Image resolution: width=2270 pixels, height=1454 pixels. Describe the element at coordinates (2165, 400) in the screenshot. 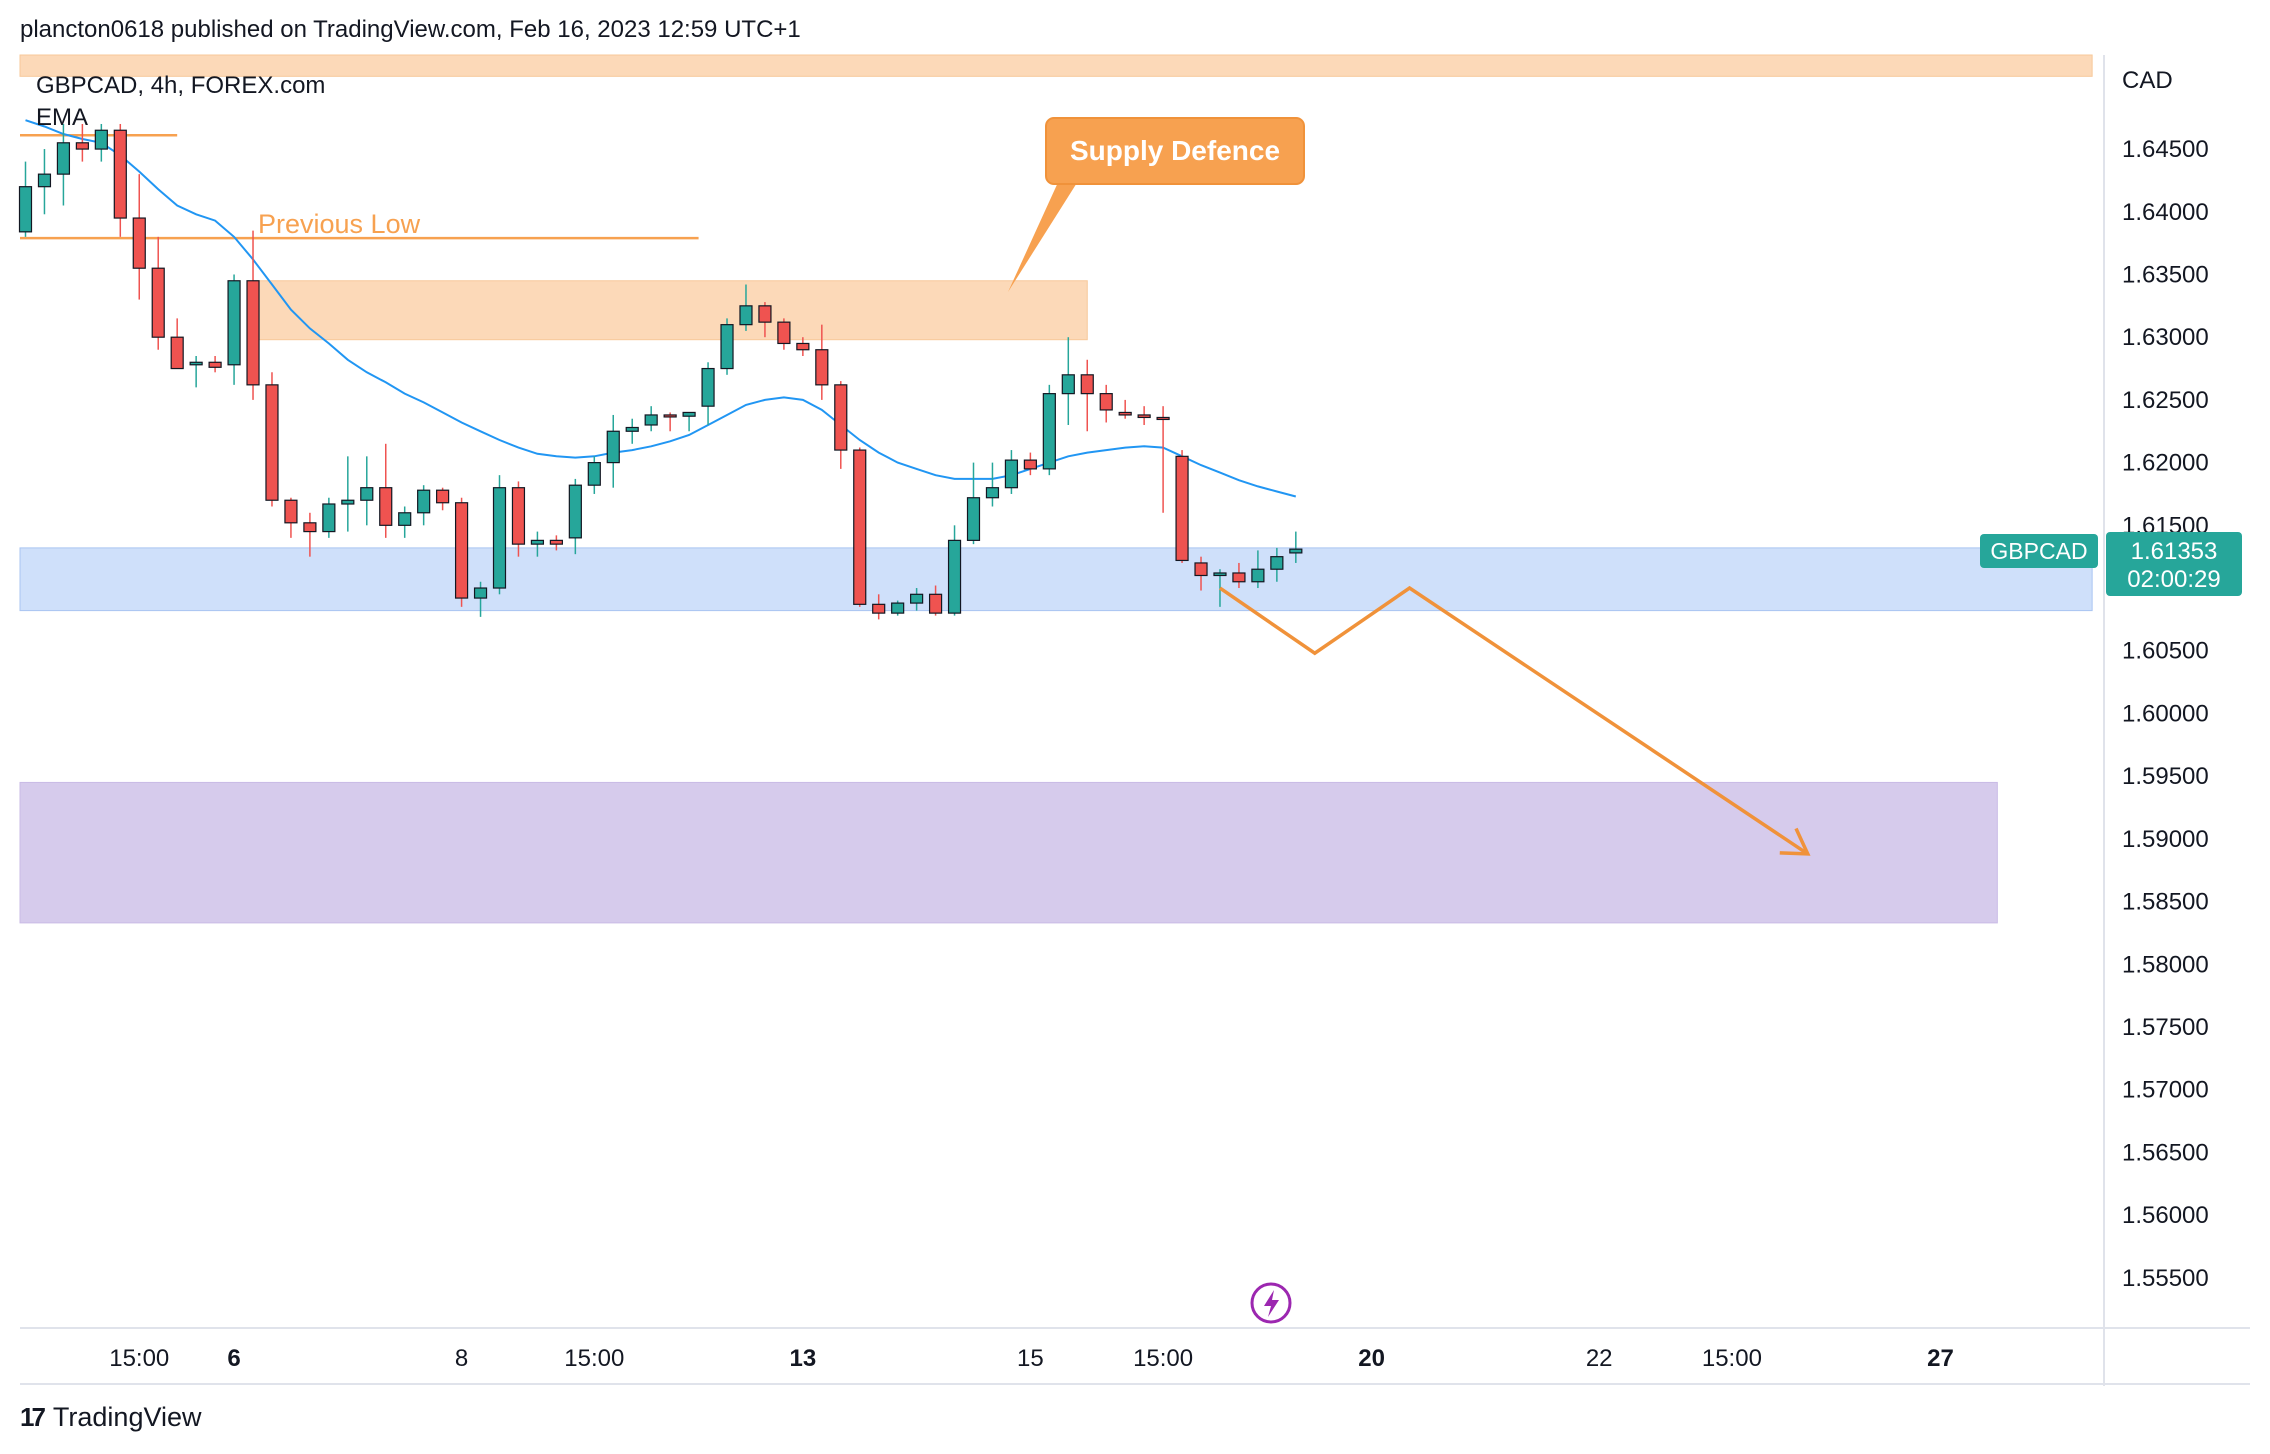

I see `price-tick-label: 1.62500` at that location.